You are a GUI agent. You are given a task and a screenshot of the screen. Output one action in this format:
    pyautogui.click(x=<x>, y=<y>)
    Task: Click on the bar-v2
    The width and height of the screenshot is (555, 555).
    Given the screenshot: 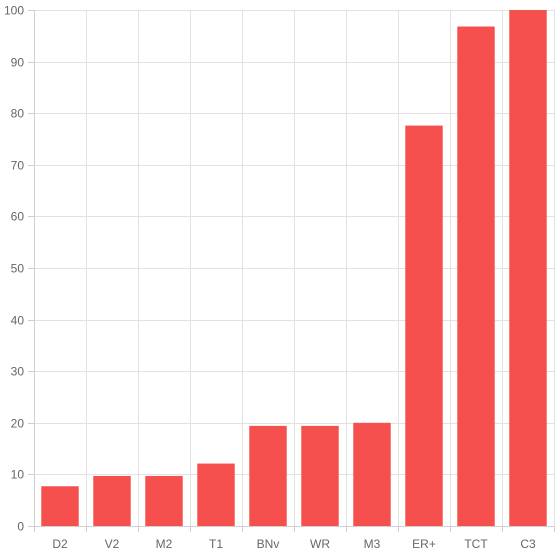 What is the action you would take?
    pyautogui.click(x=112, y=500)
    